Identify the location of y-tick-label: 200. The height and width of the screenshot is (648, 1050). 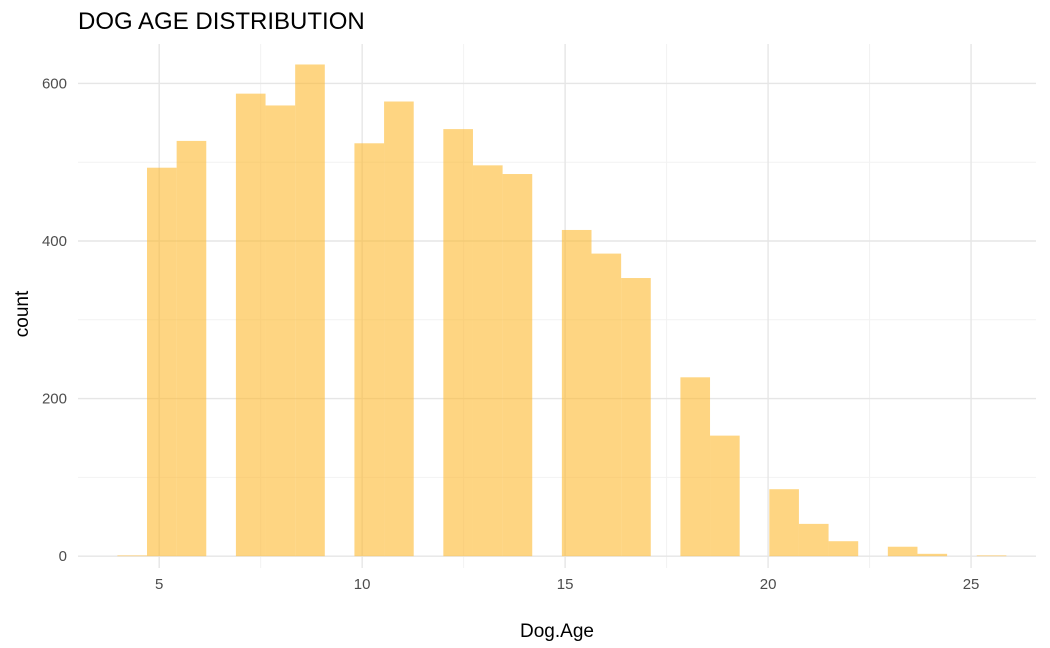
(54, 399).